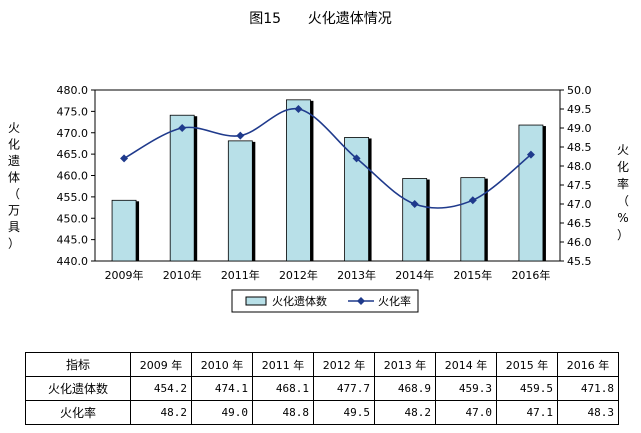 The height and width of the screenshot is (433, 641). I want to click on table-cell: 468.9, so click(405, 388).